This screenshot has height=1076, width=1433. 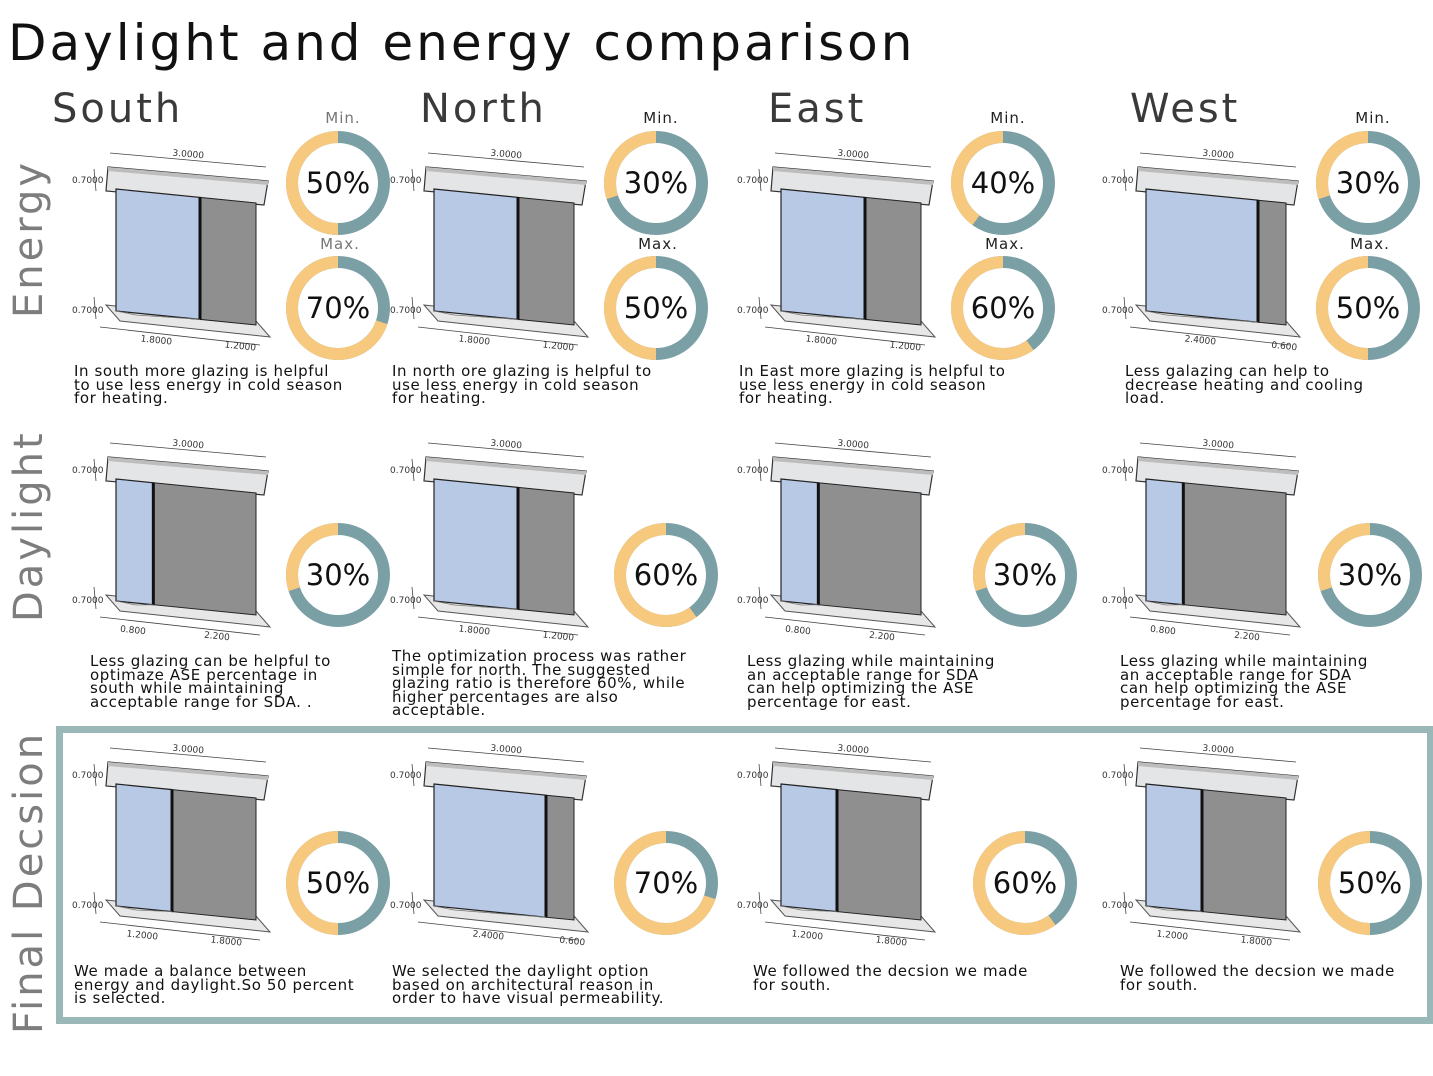 What do you see at coordinates (406, 601) in the screenshot?
I see `daylight-north-dim-depth-bottom: 0.7000` at bounding box center [406, 601].